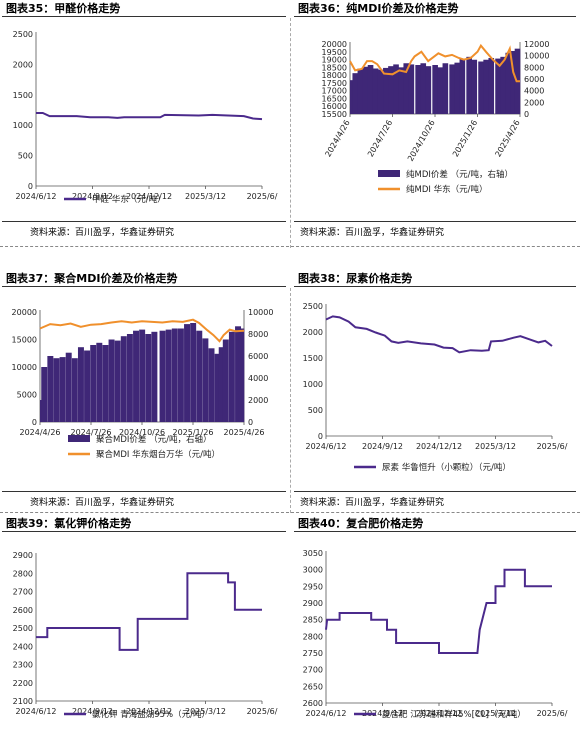 Image resolution: width=580 pixels, height=739 pixels. What do you see at coordinates (79, 438) in the screenshot?
I see `legend-swatch-bar` at bounding box center [79, 438].